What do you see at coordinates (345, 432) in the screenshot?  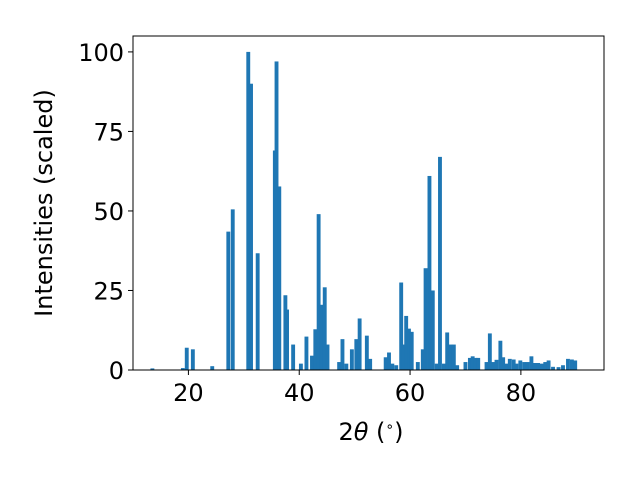 I see `x-axis-label-prefix: 2` at bounding box center [345, 432].